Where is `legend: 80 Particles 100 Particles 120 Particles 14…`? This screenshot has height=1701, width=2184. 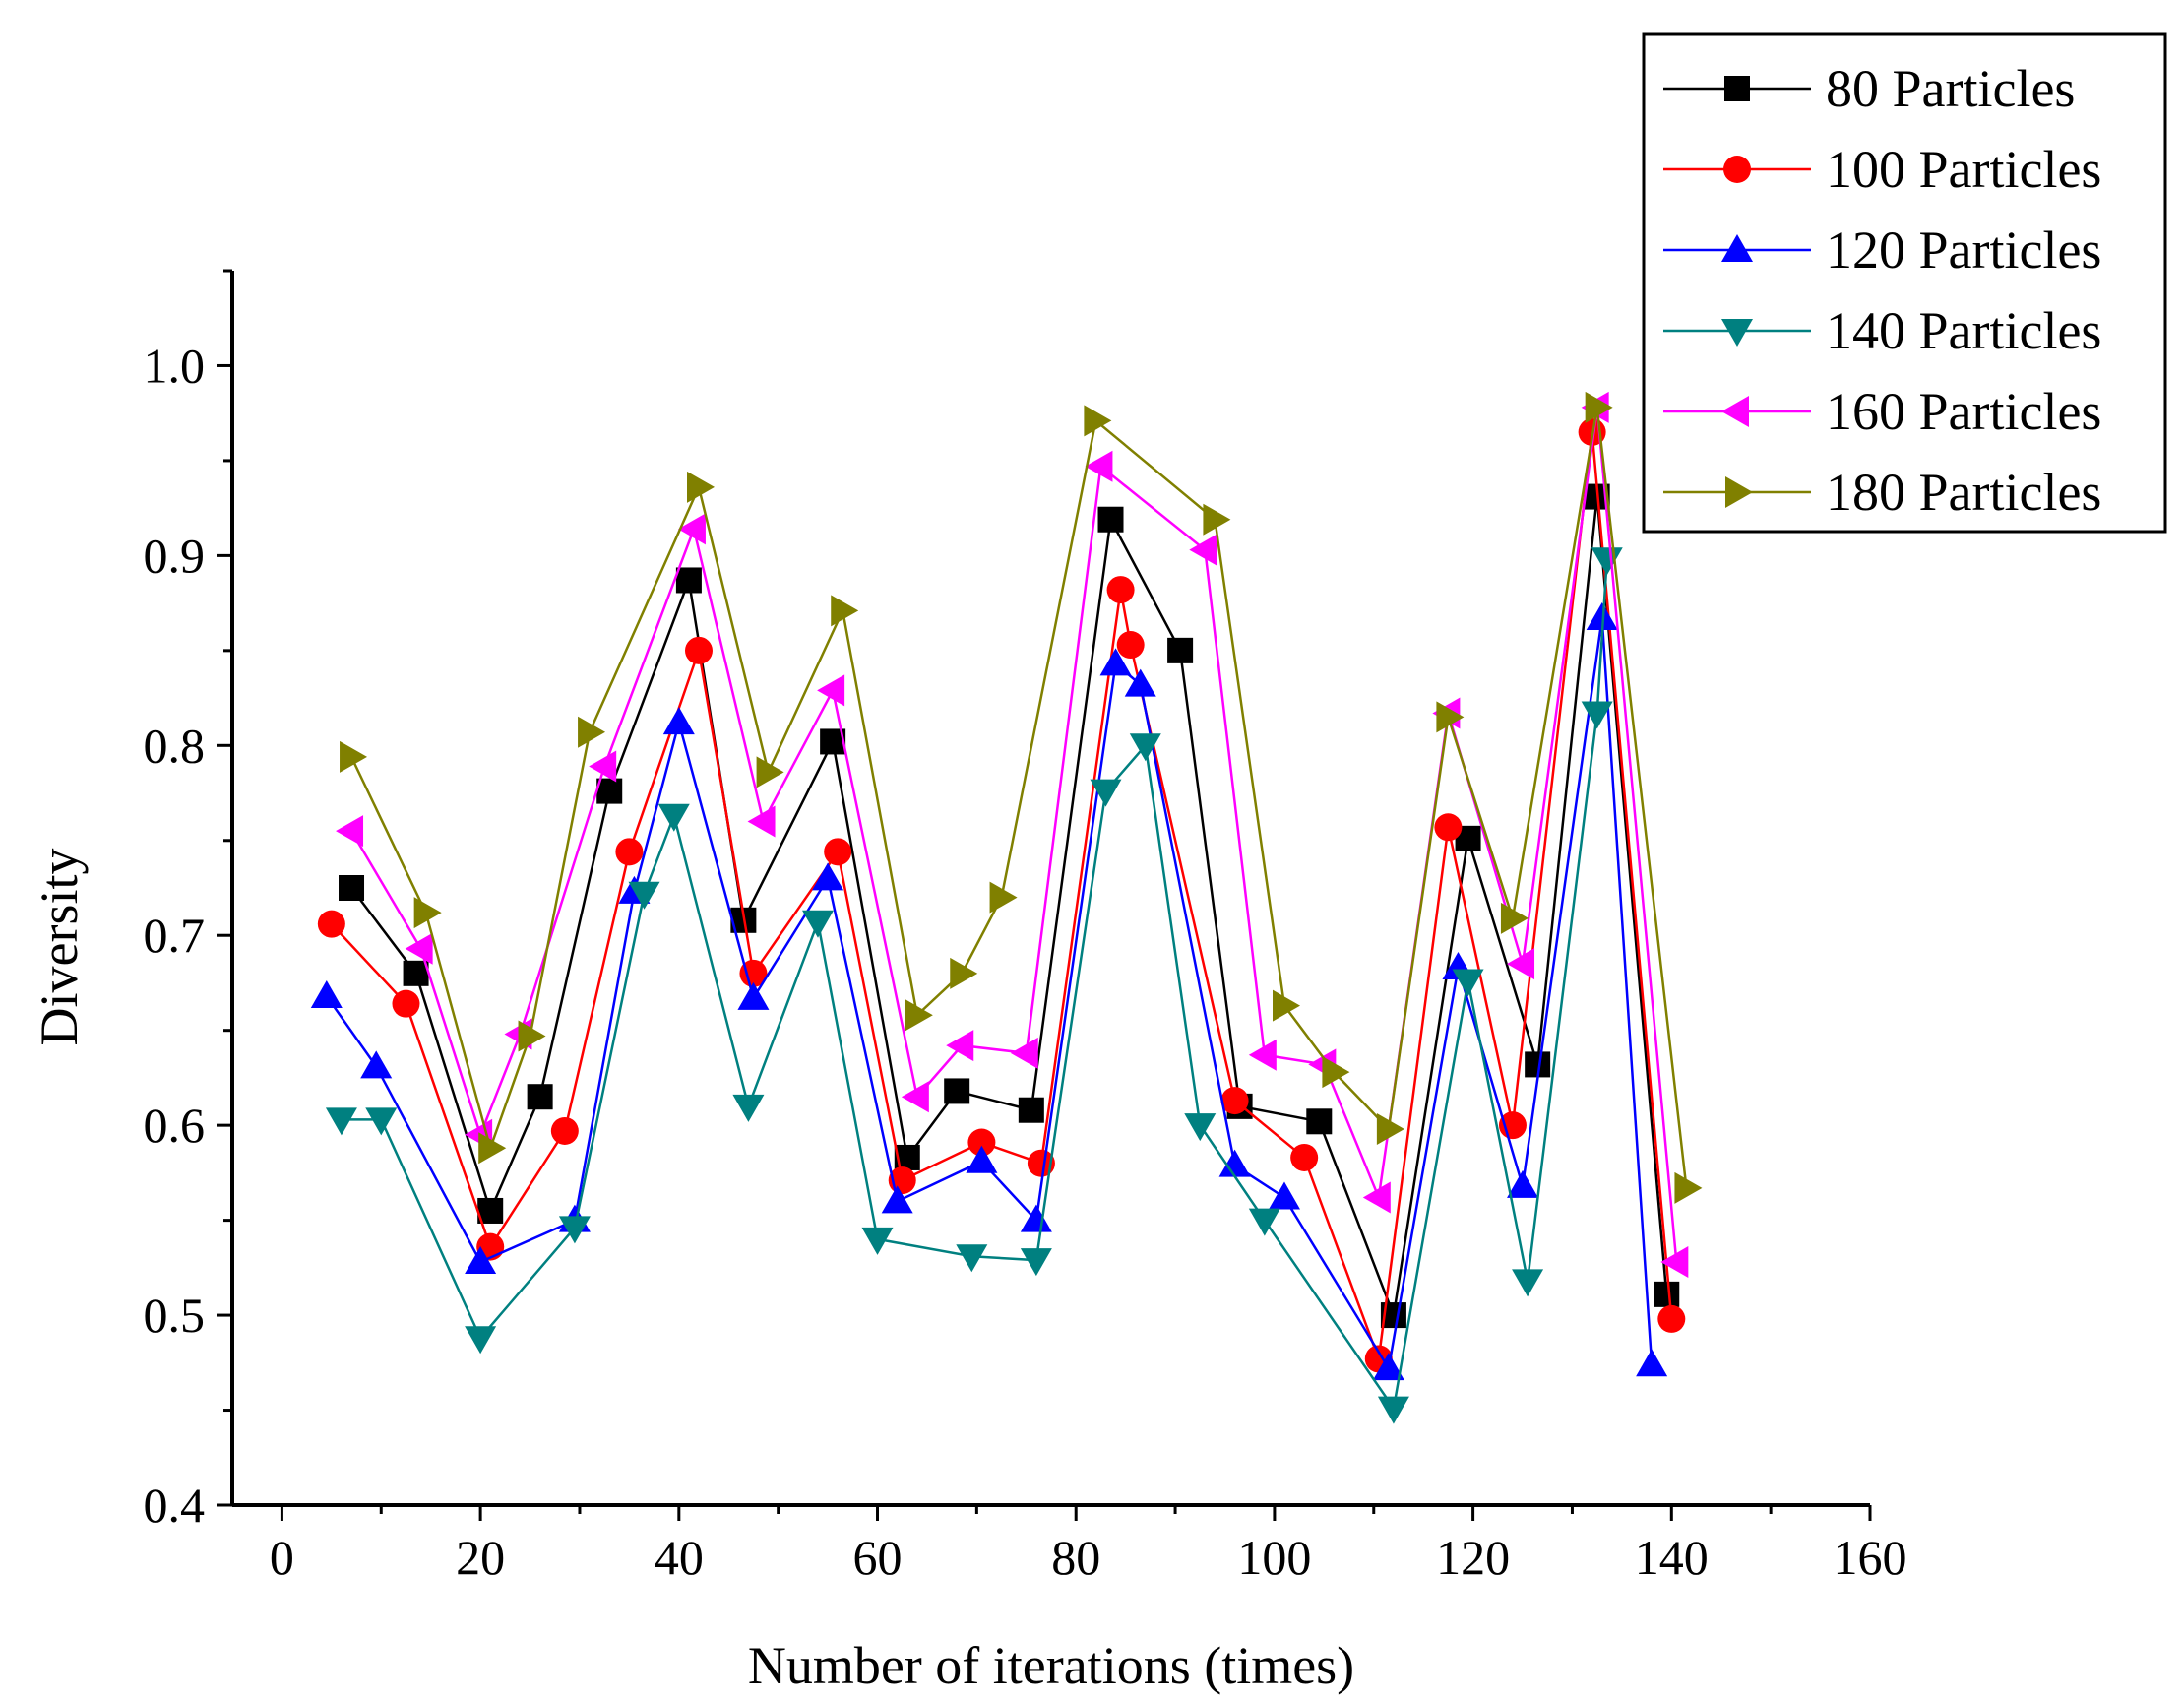
legend: 80 Particles 100 Particles 120 Particles 14… is located at coordinates (1904, 283).